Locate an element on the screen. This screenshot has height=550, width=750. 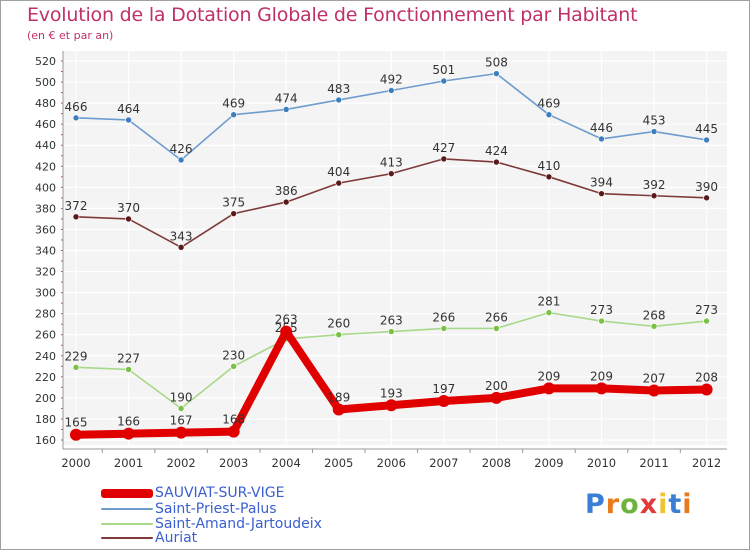
data-label-sauviat-sur-vige: 263 is located at coordinates (286, 320).